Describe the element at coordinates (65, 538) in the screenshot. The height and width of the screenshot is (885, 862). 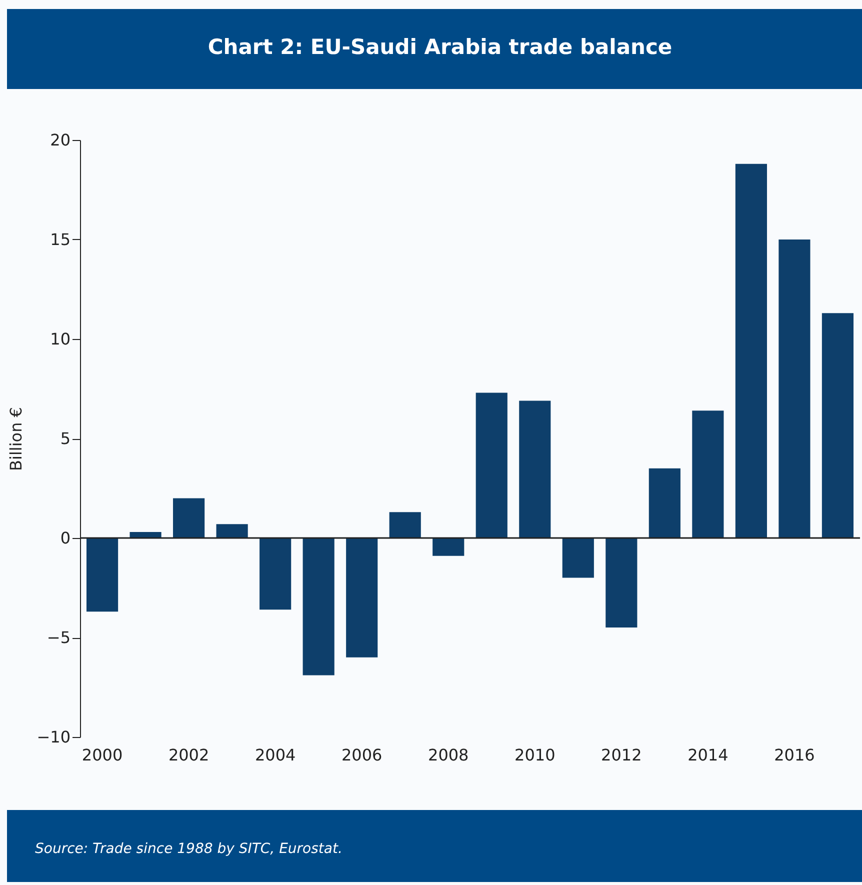
I see `y-tick-label: 0` at that location.